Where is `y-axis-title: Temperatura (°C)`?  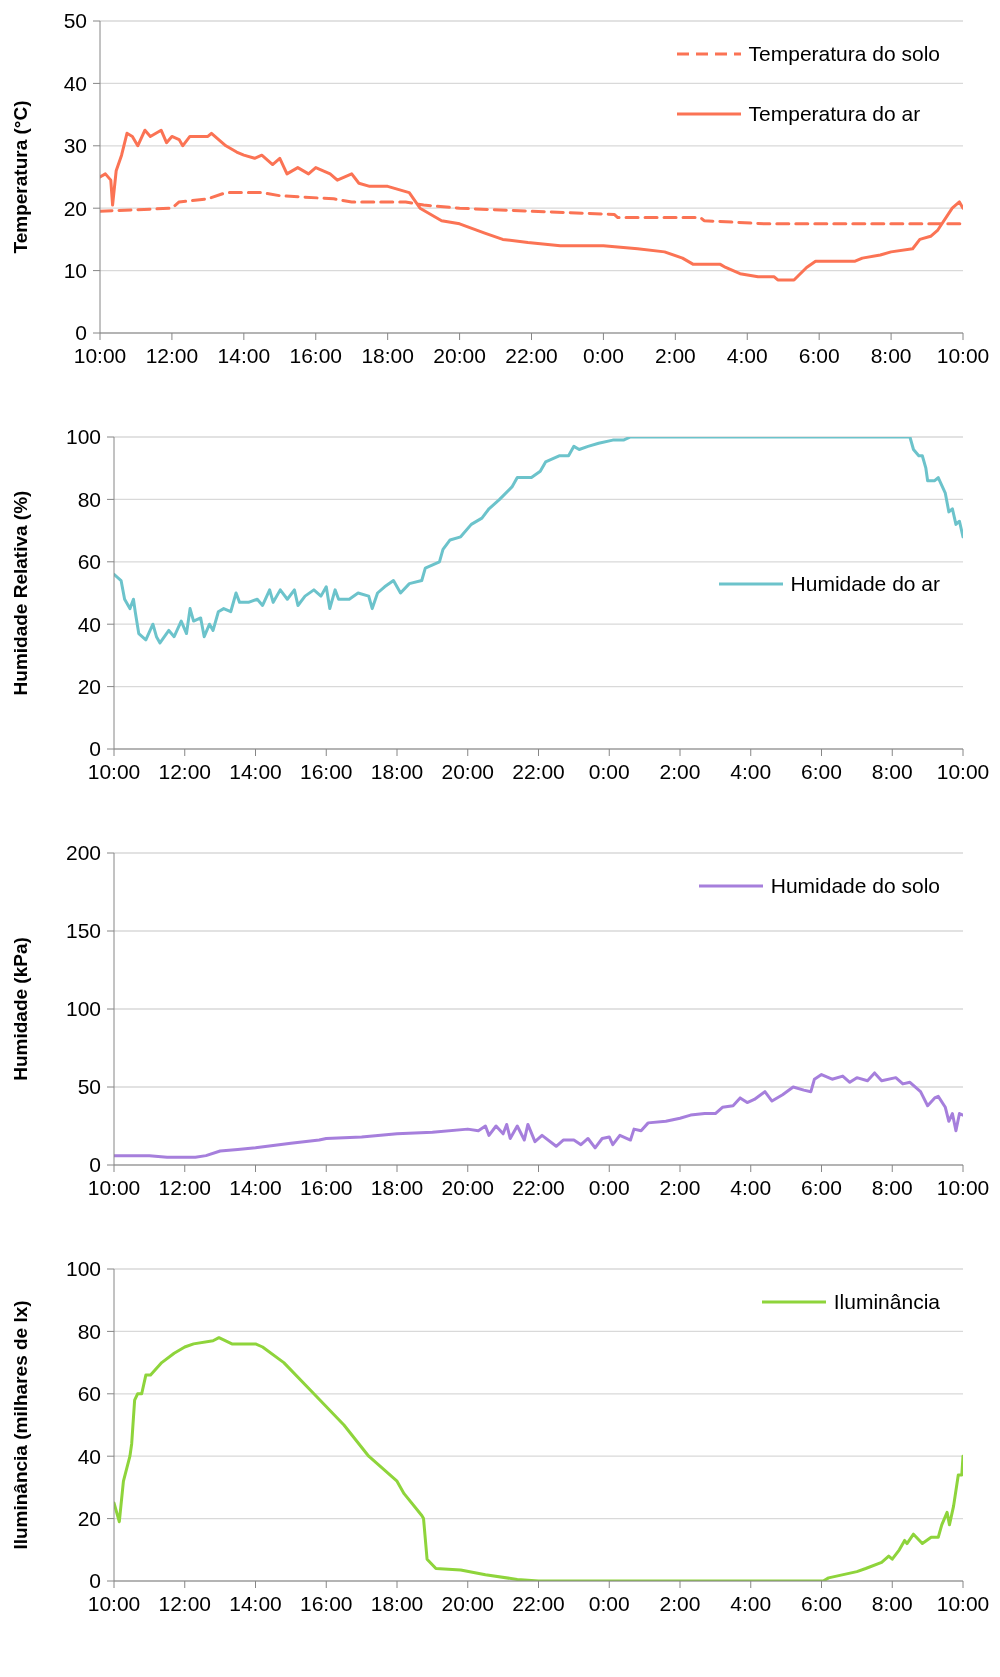 y-axis-title: Temperatura (°C) is located at coordinates (20, 177).